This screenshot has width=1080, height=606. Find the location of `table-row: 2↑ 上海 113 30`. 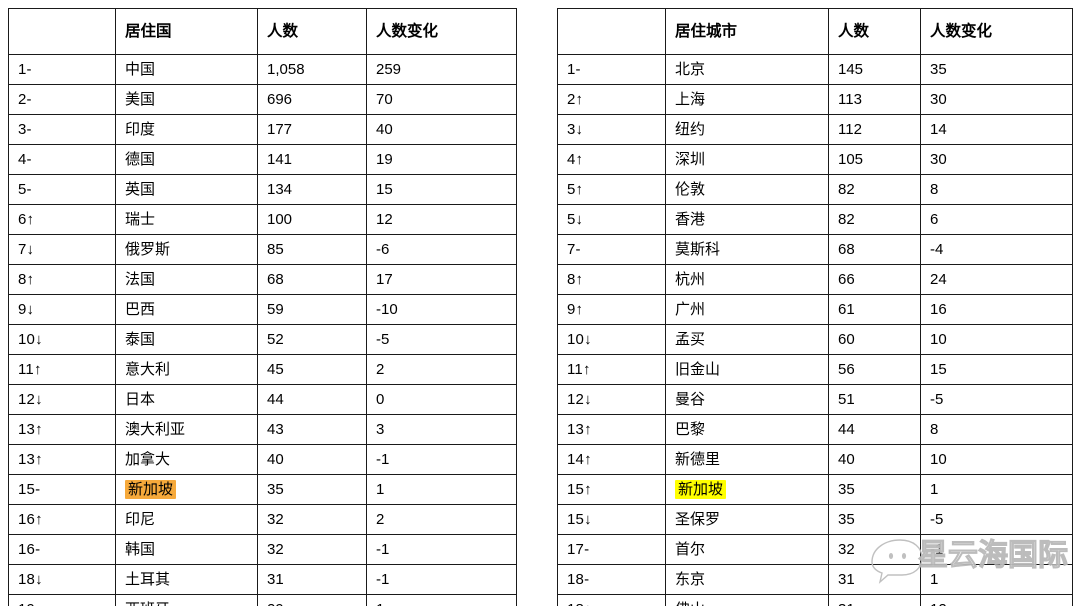

table-row: 2↑ 上海 113 30 is located at coordinates (815, 99).